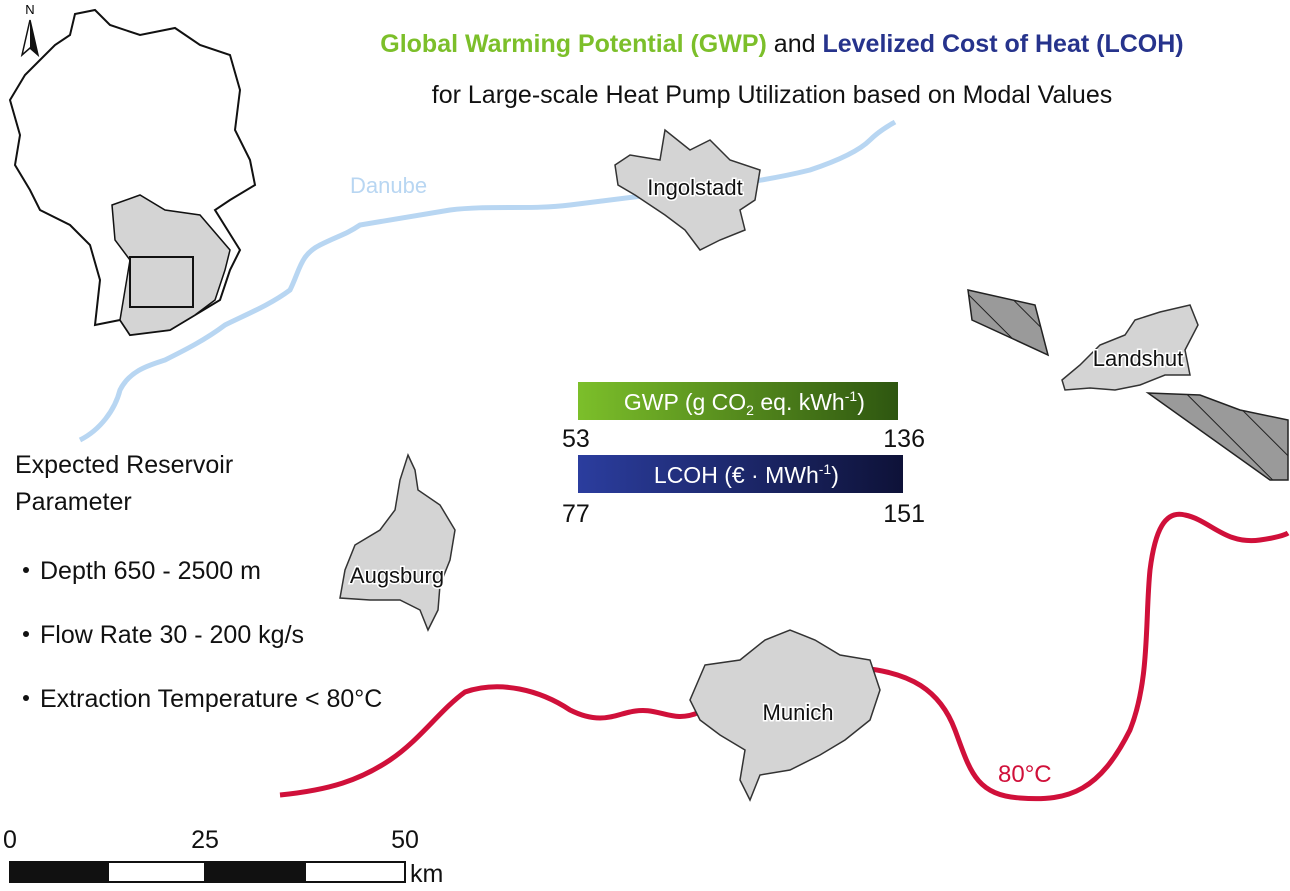 The height and width of the screenshot is (891, 1290). I want to click on gwp-label-part: ), so click(861, 402).